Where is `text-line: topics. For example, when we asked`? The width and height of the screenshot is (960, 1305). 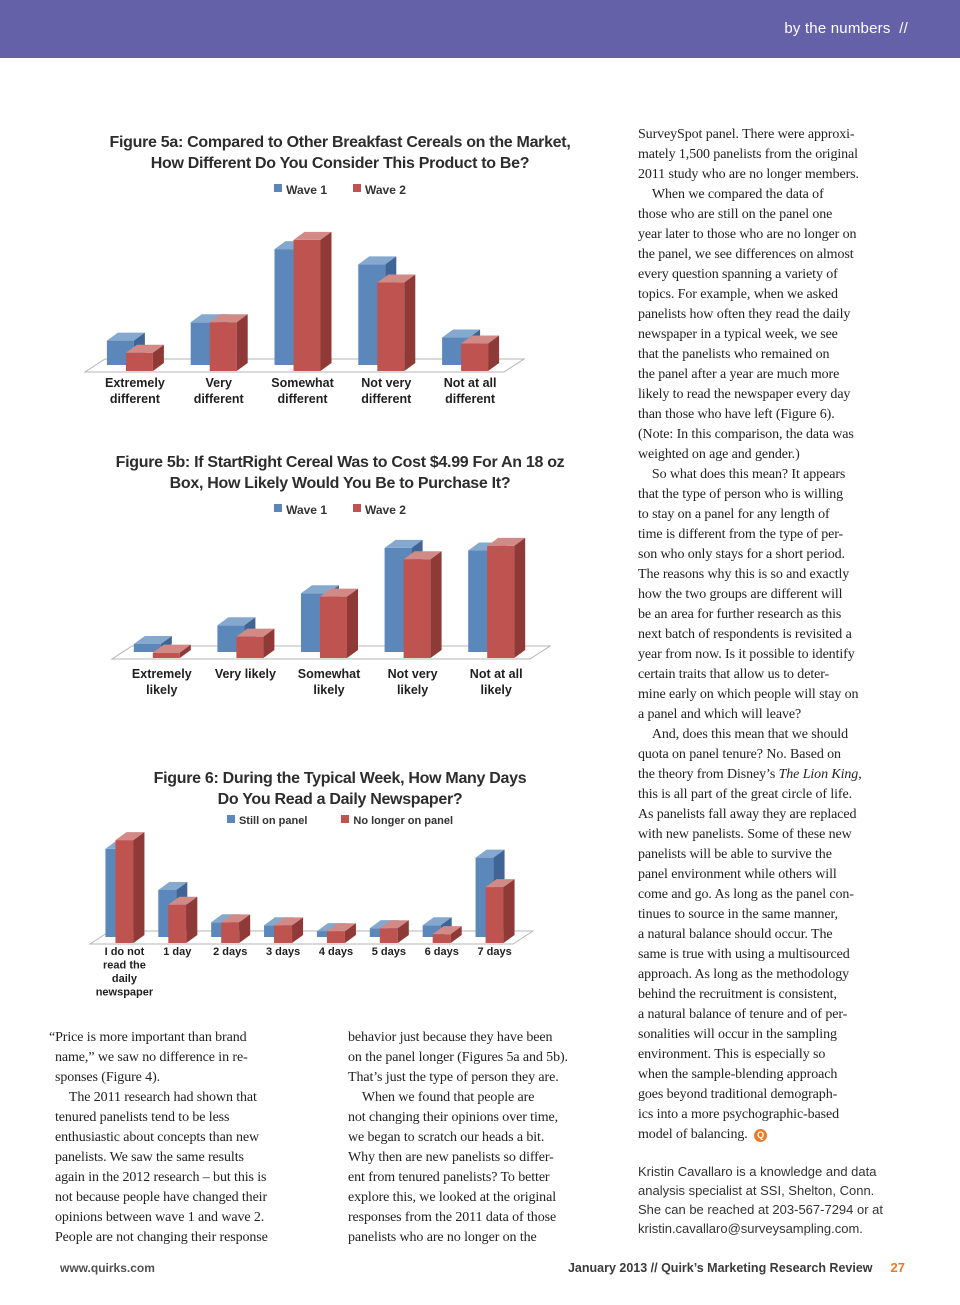 text-line: topics. For example, when we asked is located at coordinates (738, 294).